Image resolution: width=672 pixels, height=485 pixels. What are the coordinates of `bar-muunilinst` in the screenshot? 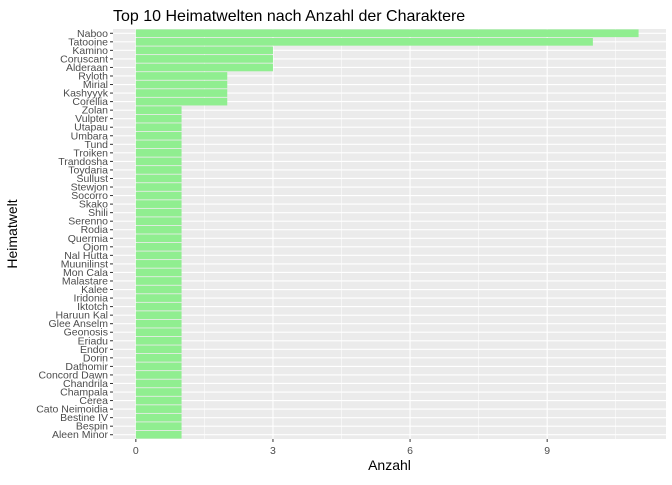 It's located at (158, 264).